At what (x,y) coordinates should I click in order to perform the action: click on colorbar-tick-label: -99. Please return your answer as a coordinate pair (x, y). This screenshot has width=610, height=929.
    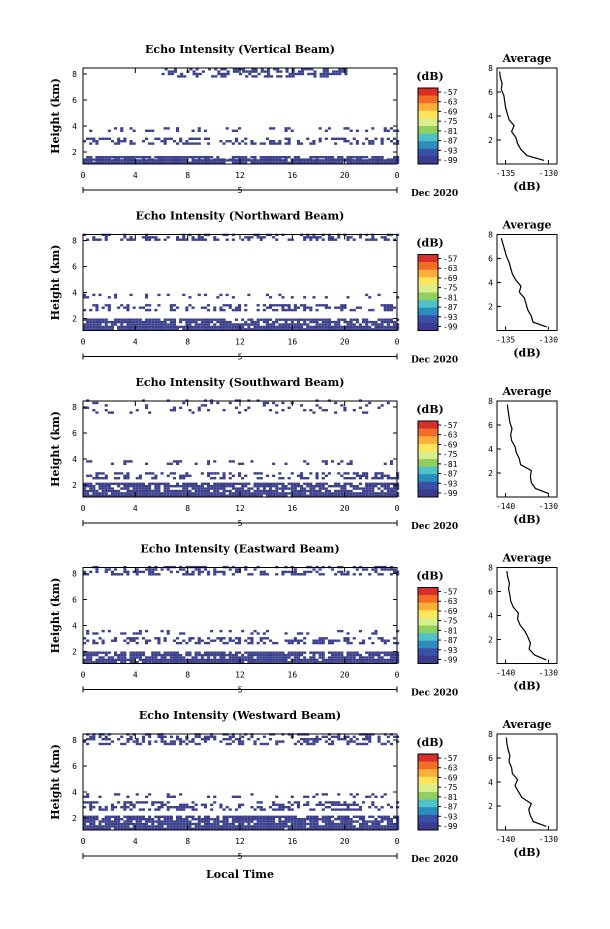
    Looking at the image, I should click on (450, 327).